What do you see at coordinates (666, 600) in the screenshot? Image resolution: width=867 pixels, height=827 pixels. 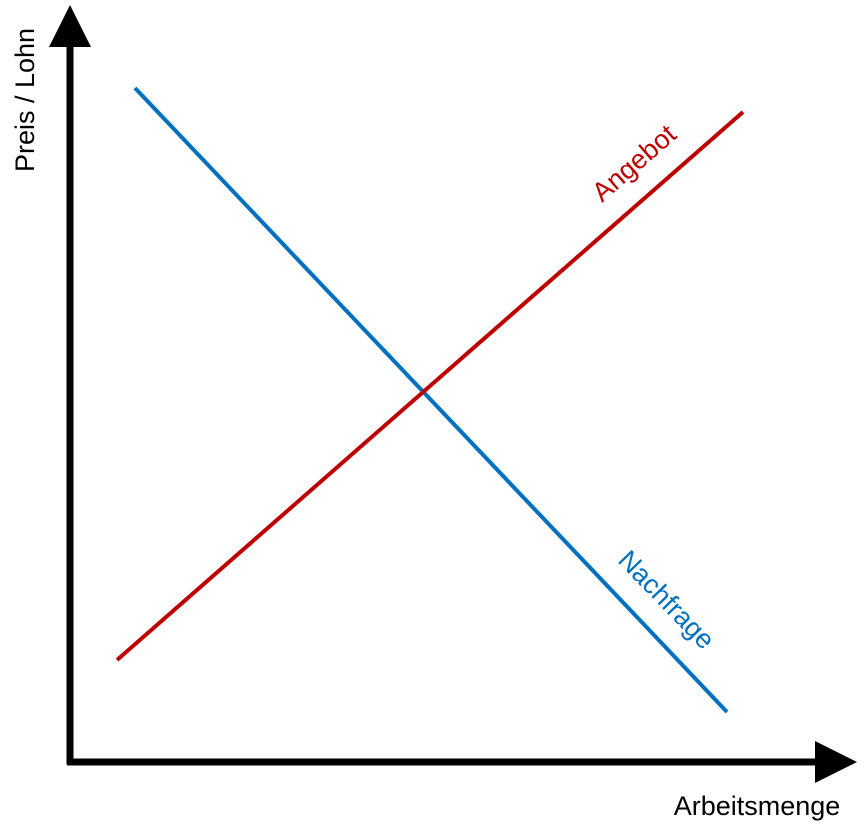 I see `demand-label: Nachfrage` at bounding box center [666, 600].